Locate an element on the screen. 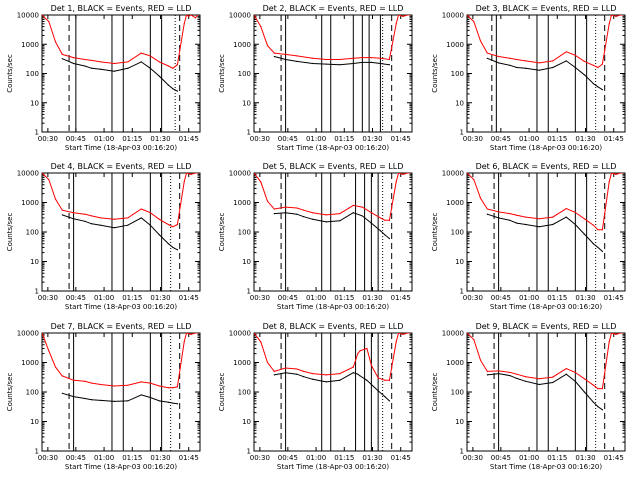  x-tick-label: 00:30 is located at coordinates (473, 139).